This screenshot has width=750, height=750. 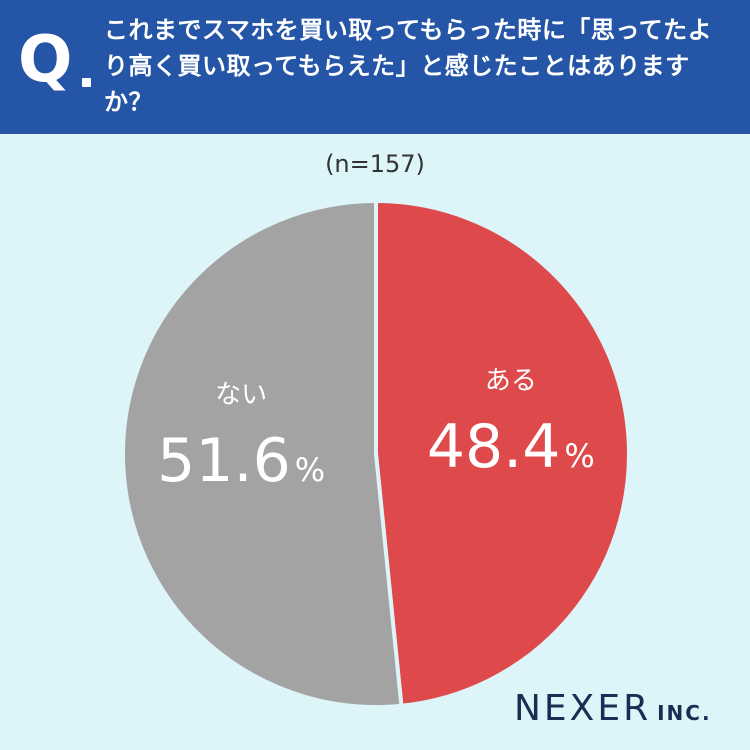 I want to click on slice-value-label-0: 48.4%, so click(x=511, y=447).